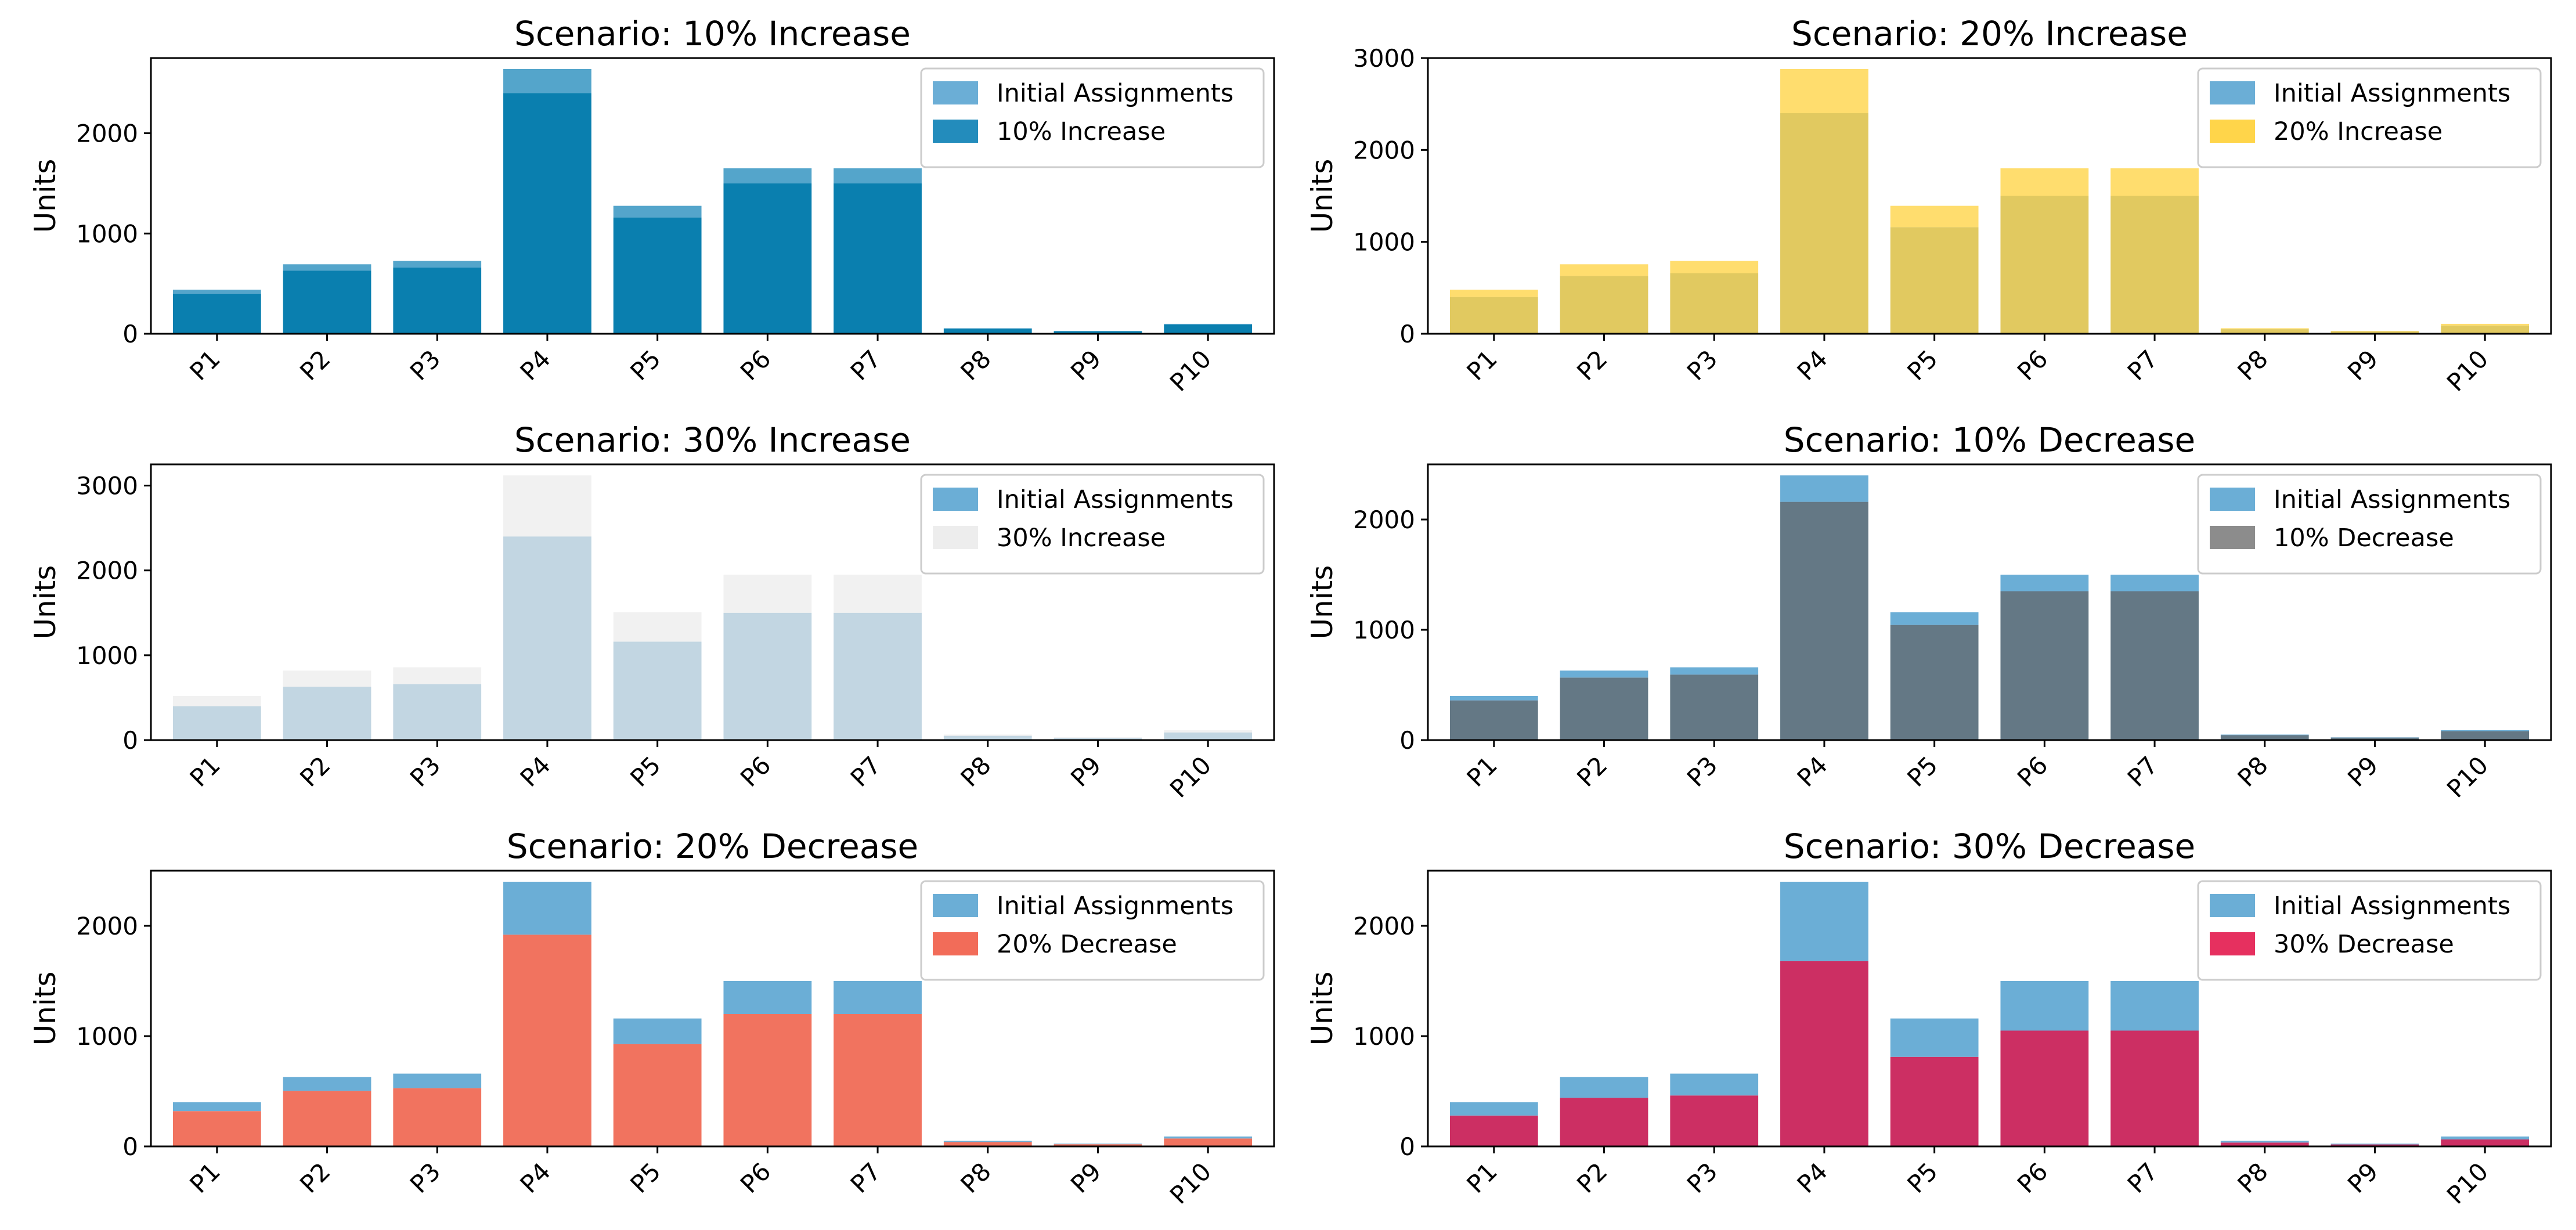 The height and width of the screenshot is (1230, 2576). I want to click on bar-initial-assignments-p8, so click(988, 1141).